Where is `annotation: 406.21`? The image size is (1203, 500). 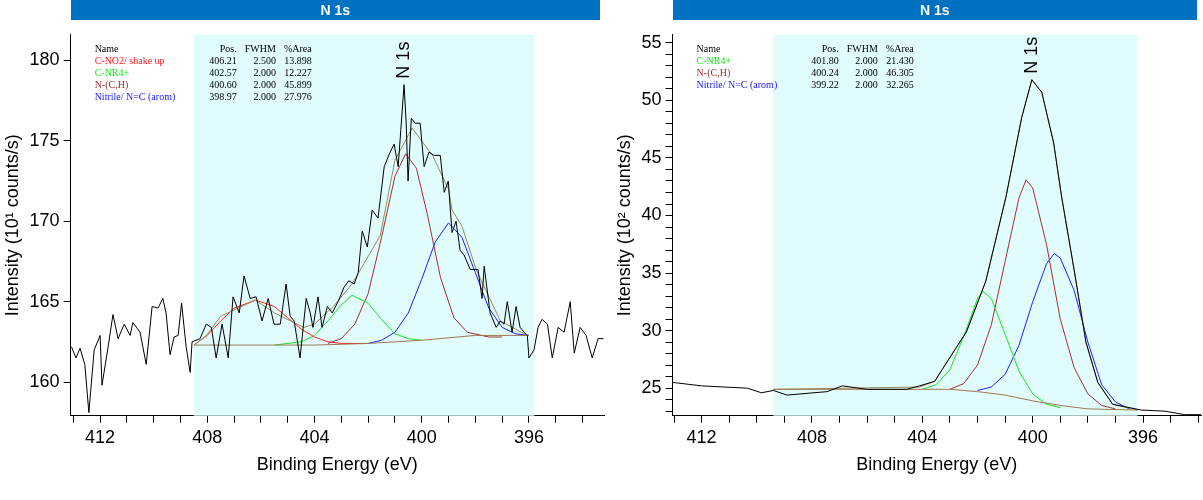
annotation: 406.21 is located at coordinates (223, 60).